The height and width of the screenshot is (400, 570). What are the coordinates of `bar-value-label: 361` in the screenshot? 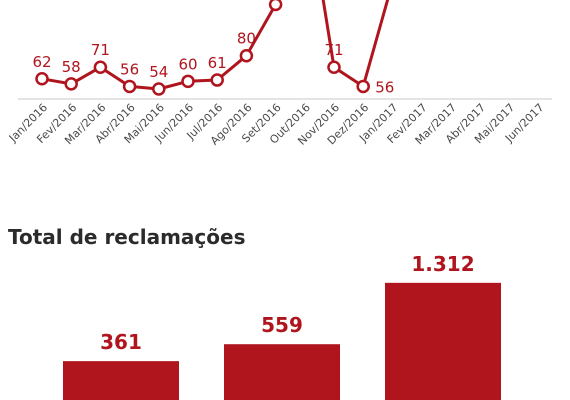 It's located at (121, 342).